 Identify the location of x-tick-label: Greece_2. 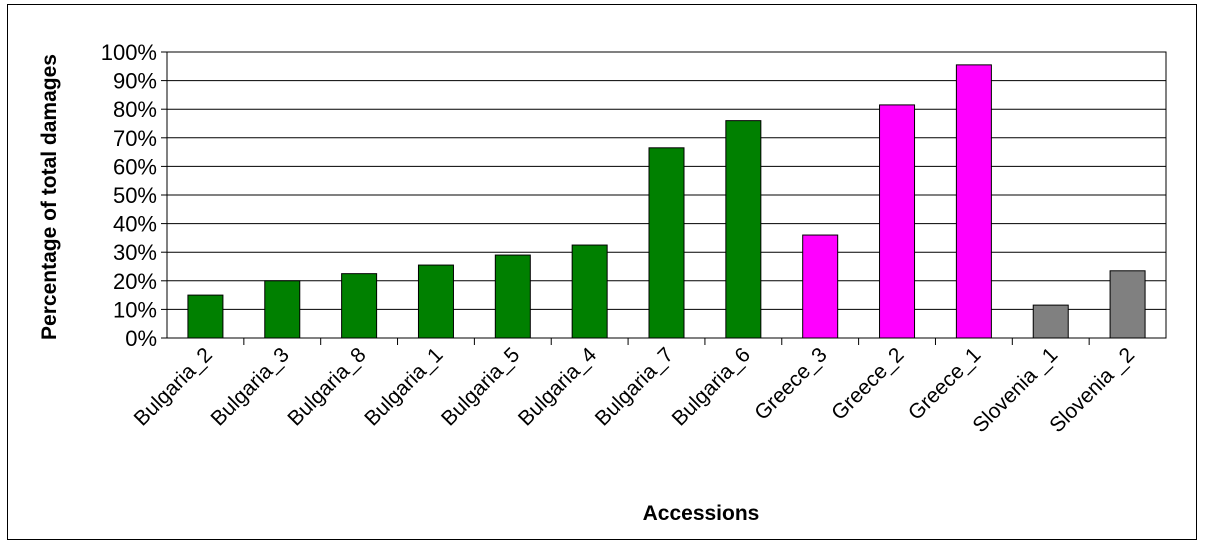
(867, 383).